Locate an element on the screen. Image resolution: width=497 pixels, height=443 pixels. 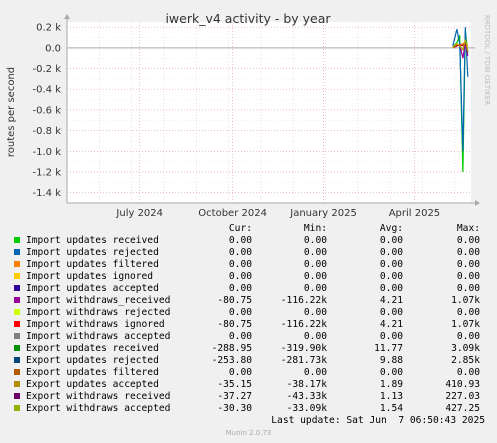
legend-label: Export withdraws accepted is located at coordinates (98, 408).